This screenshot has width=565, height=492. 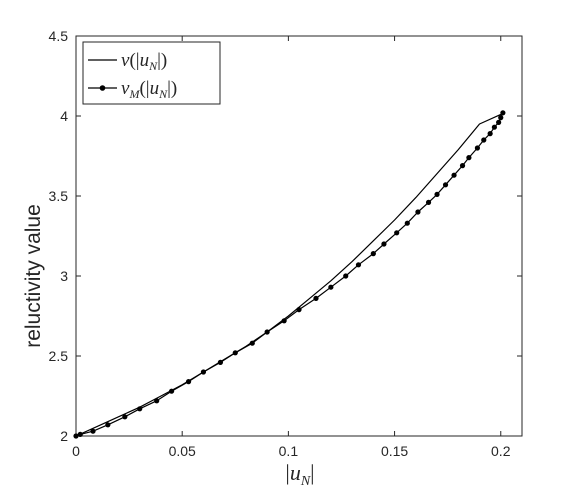 What do you see at coordinates (33, 276) in the screenshot?
I see `y-axis-label: reluctivity value` at bounding box center [33, 276].